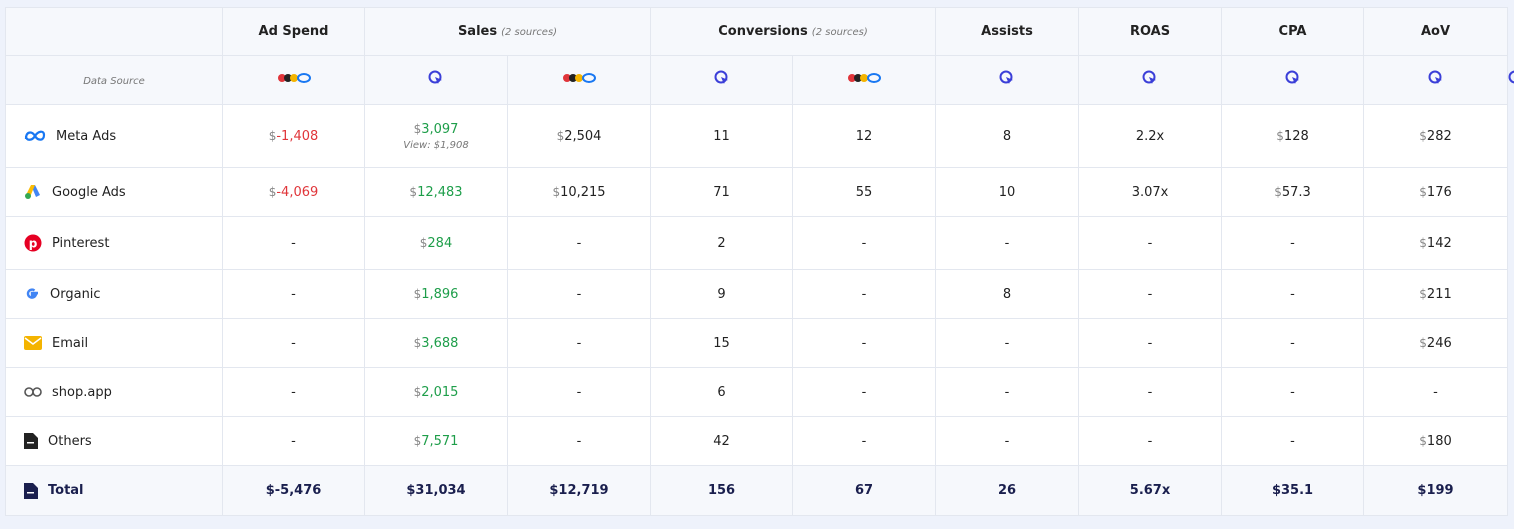  What do you see at coordinates (293, 192) in the screenshot?
I see `metric-line: $-4,069` at bounding box center [293, 192].